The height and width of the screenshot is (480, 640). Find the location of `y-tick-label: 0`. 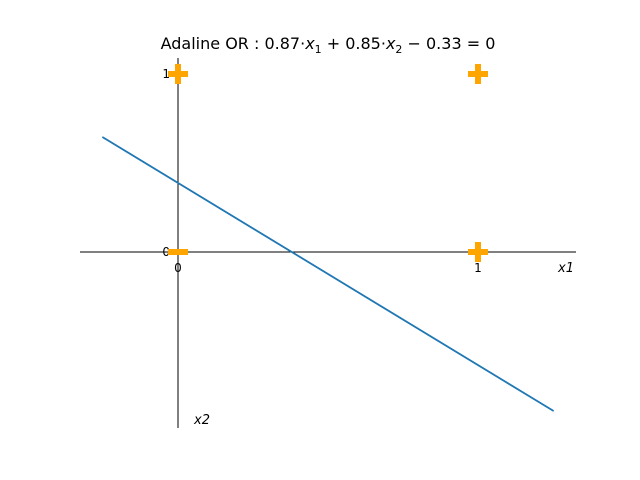

y-tick-label: 0 is located at coordinates (166, 252).